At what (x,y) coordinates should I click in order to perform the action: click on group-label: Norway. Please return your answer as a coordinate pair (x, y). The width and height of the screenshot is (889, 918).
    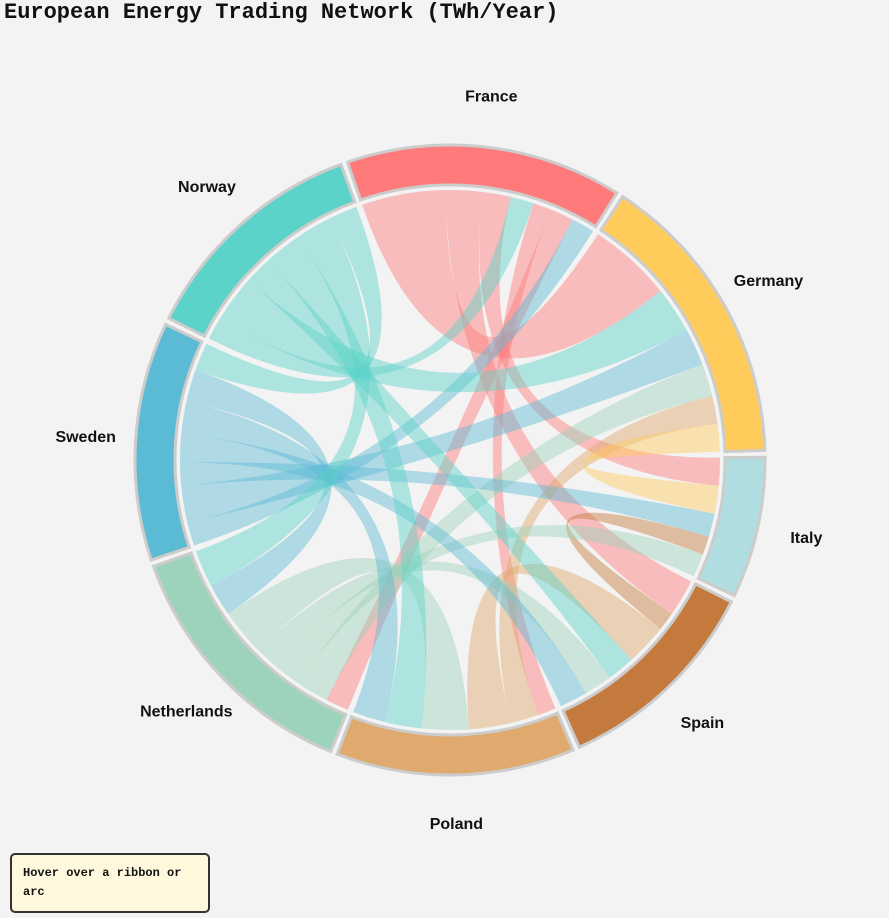
    Looking at the image, I should click on (207, 187).